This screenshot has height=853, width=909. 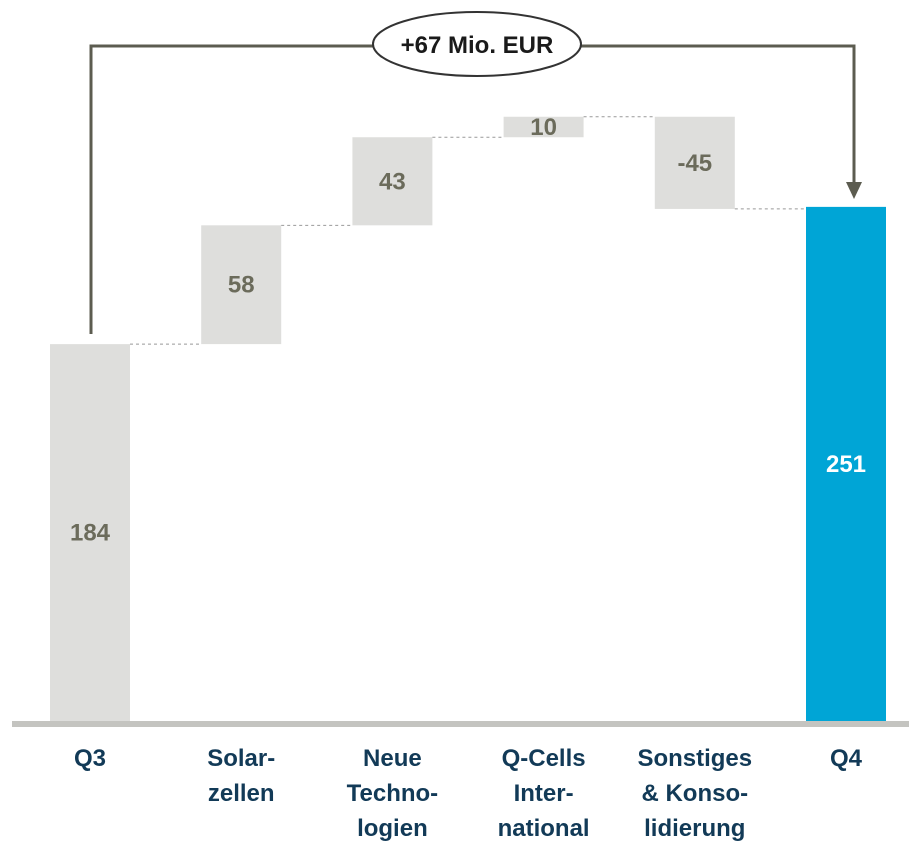 I want to click on category-label: Sonstiges & Konso-lidierung, so click(x=694, y=793).